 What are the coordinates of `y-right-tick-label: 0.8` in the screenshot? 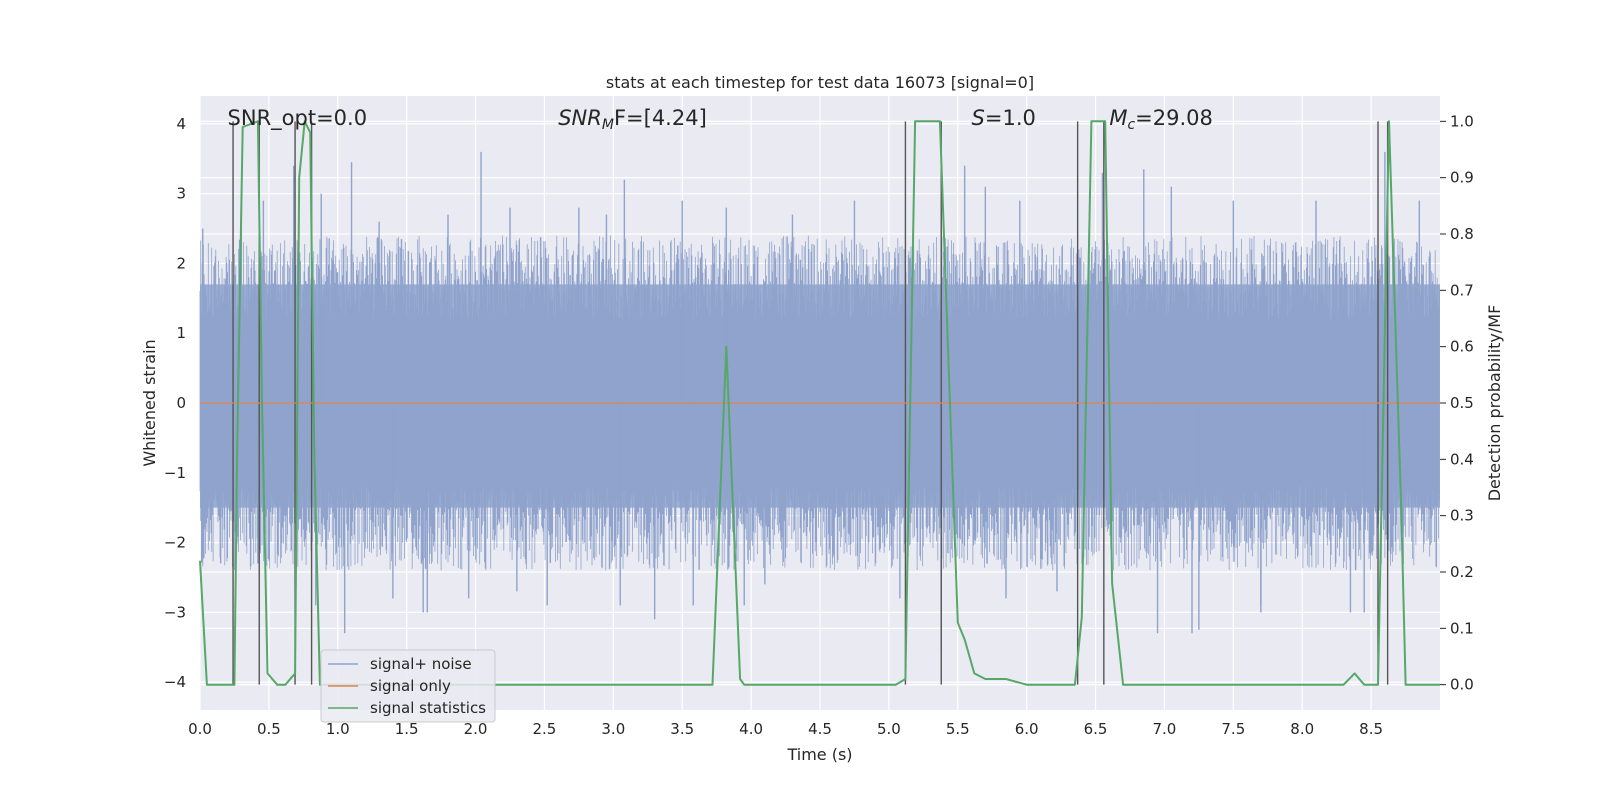 It's located at (1462, 234).